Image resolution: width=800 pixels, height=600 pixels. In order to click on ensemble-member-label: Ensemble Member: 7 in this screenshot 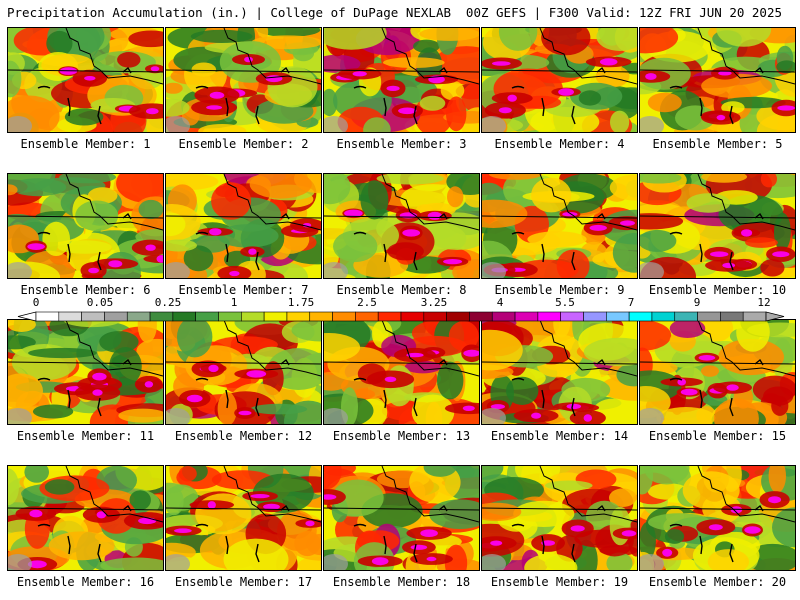, I will do `click(243, 290)`.